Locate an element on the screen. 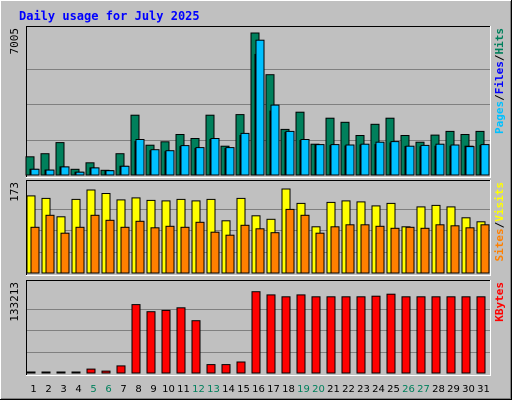 This screenshot has width=512, height=400. day-label: 2 is located at coordinates (48, 389).